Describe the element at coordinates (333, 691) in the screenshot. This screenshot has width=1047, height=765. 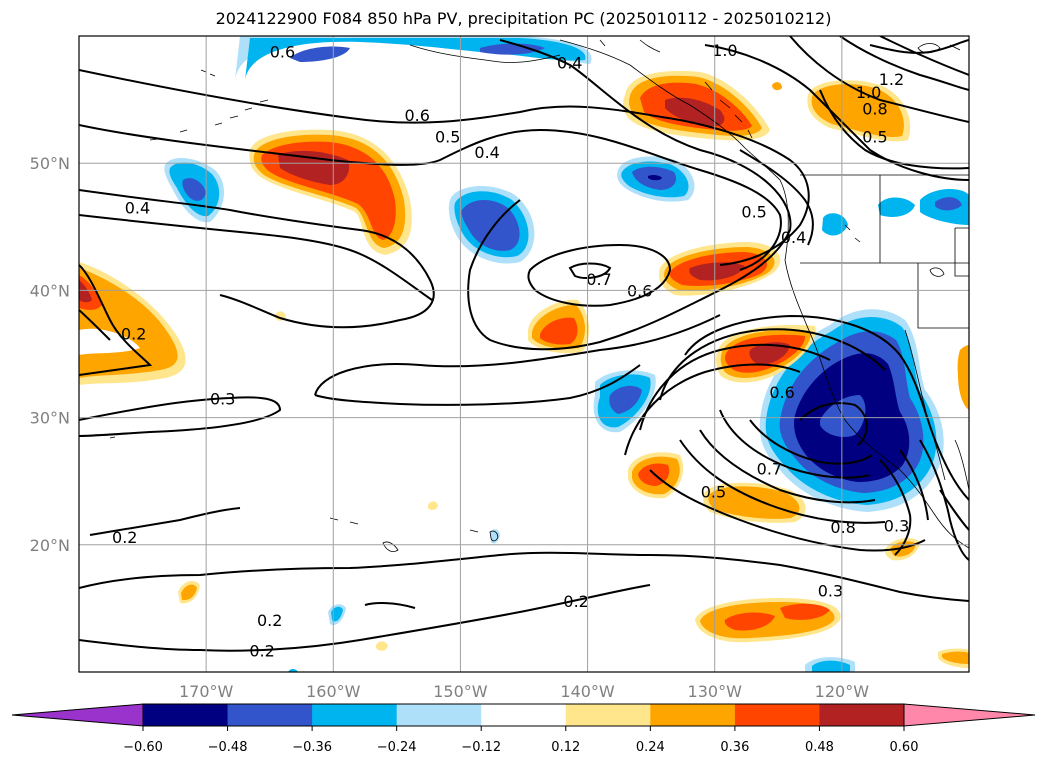
I see `longitude-tick-label: 160°W` at that location.